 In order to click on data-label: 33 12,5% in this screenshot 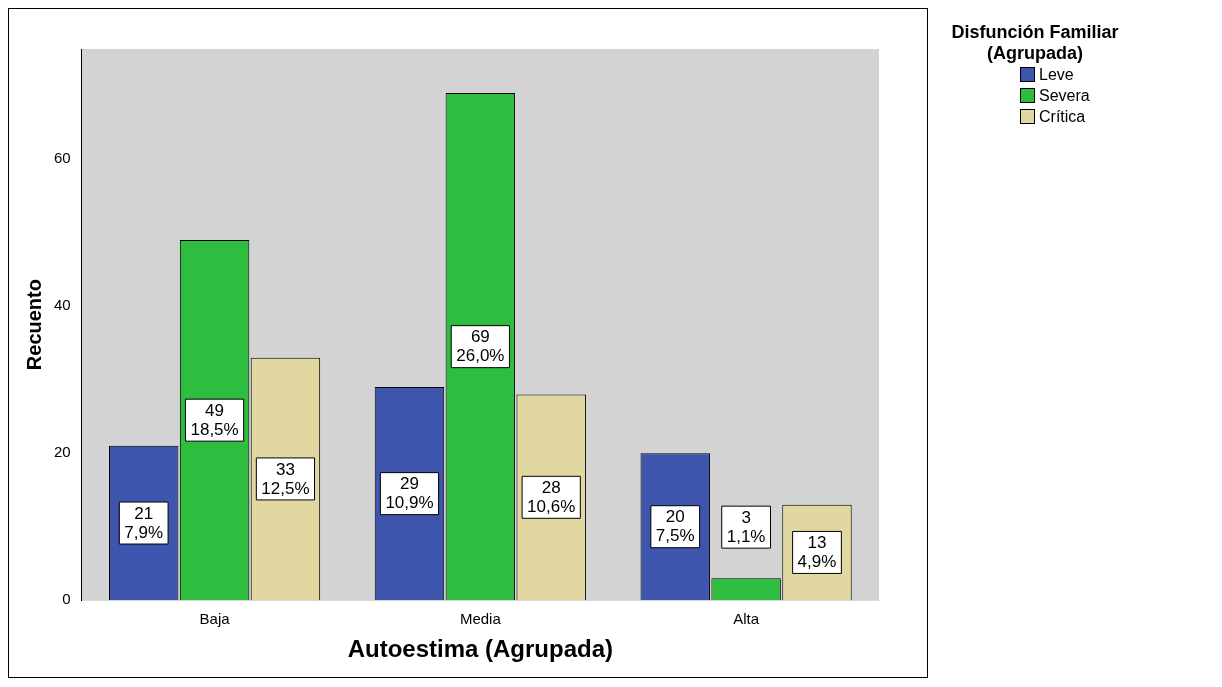, I will do `click(285, 478)`.